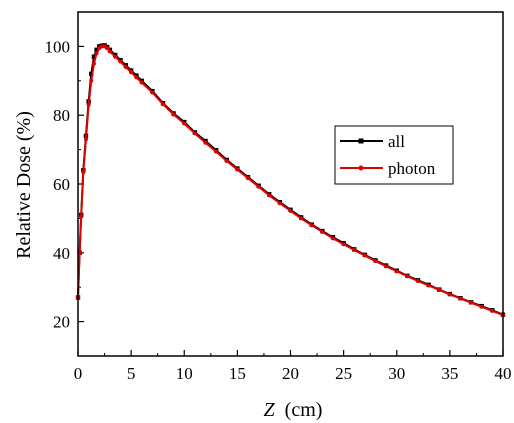 Image resolution: width=514 pixels, height=423 pixels. I want to click on legend-label-photon: photon, so click(412, 168).